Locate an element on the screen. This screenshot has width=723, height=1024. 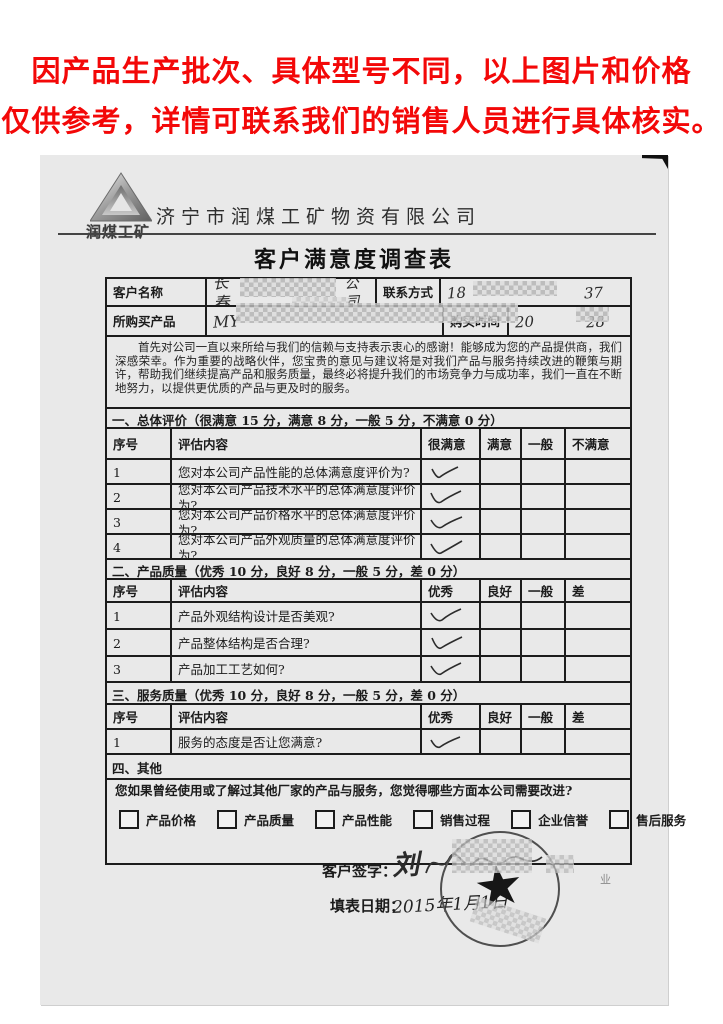
product-label: 所购买产品 is located at coordinates (144, 322).